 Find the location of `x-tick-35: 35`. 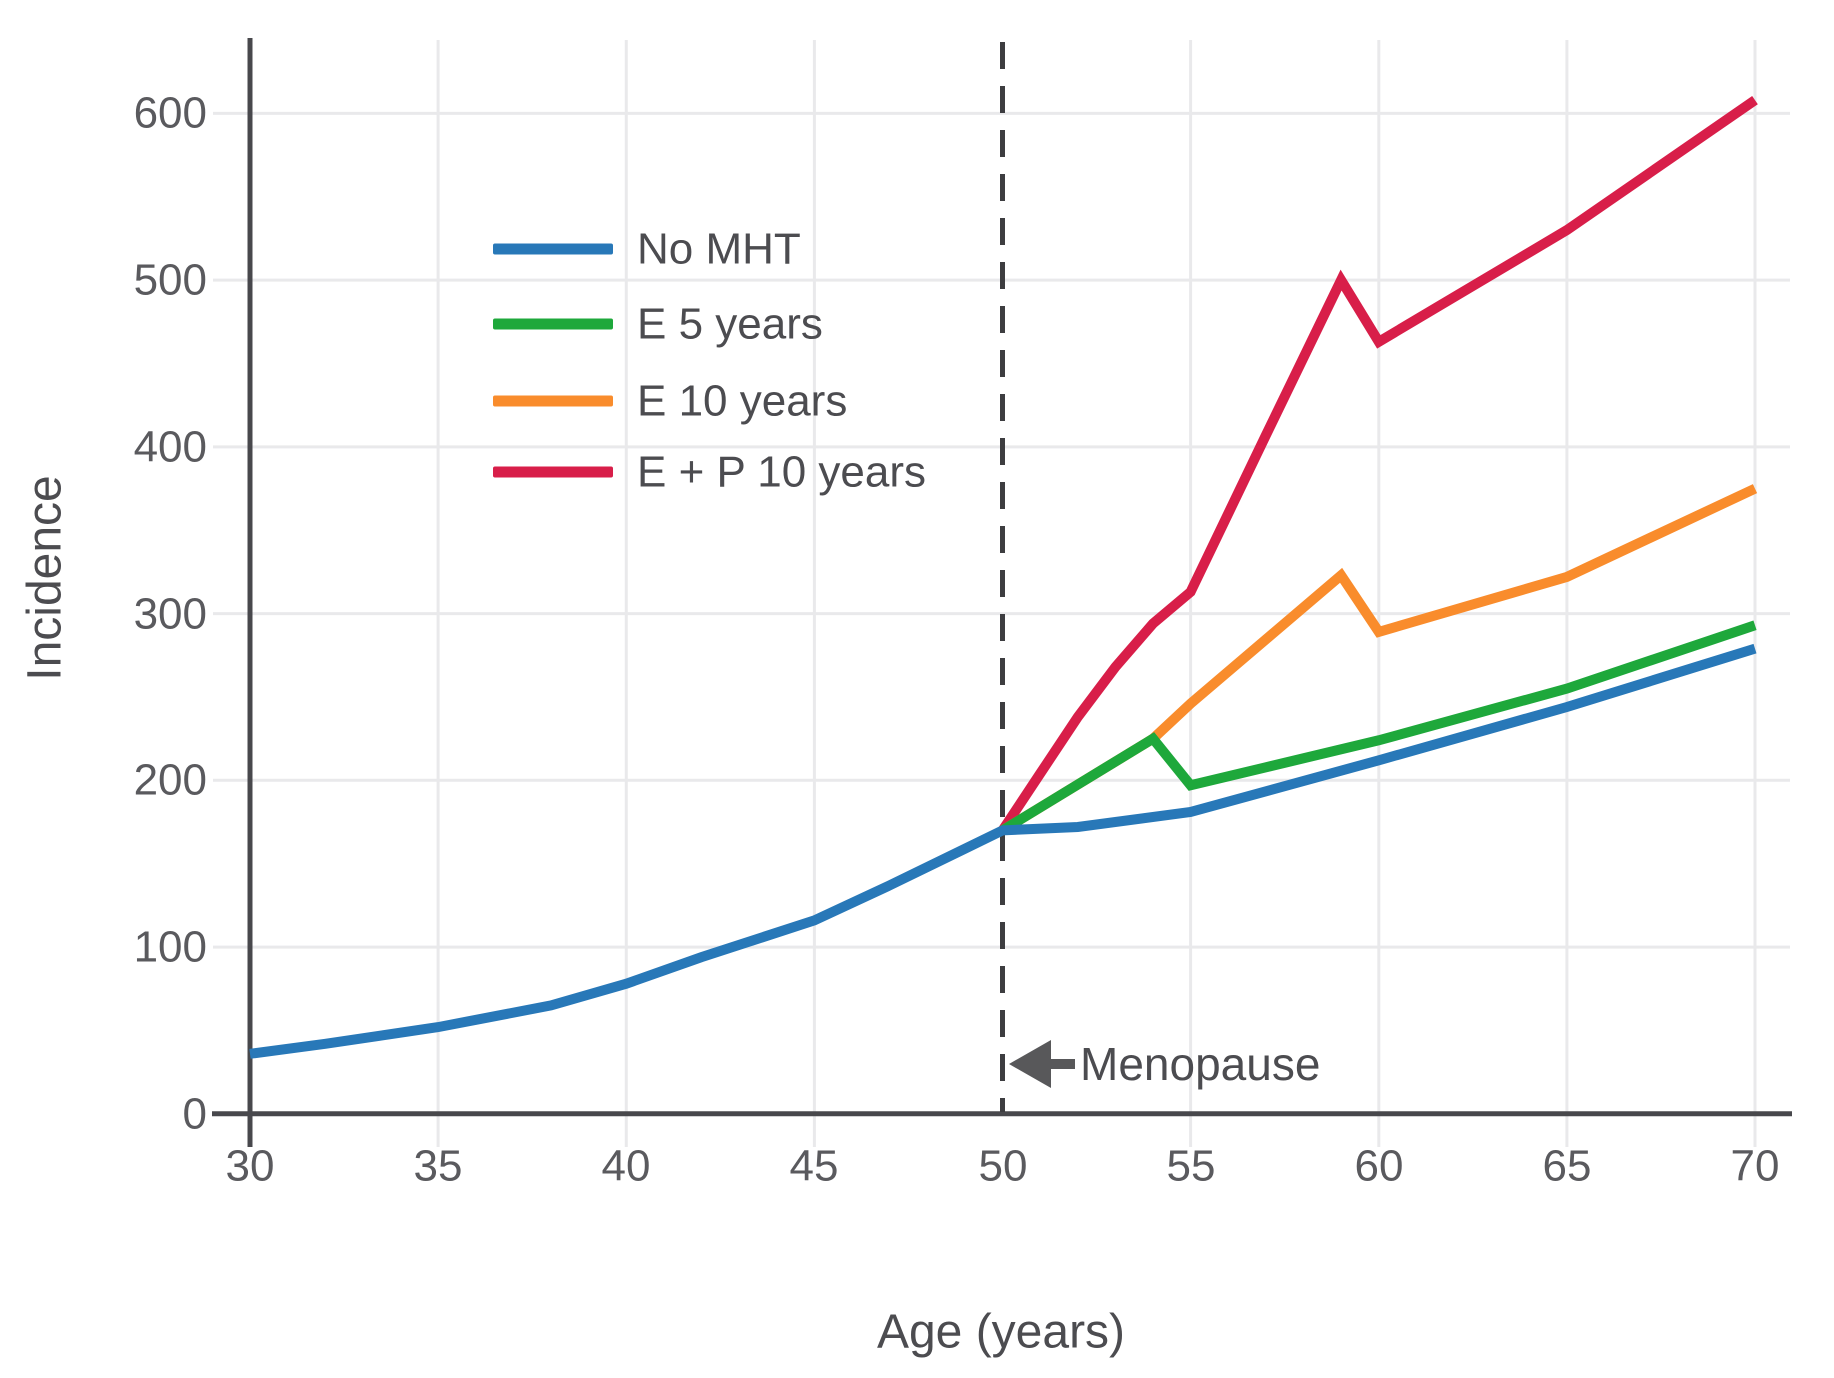

x-tick-35: 35 is located at coordinates (438, 1166).